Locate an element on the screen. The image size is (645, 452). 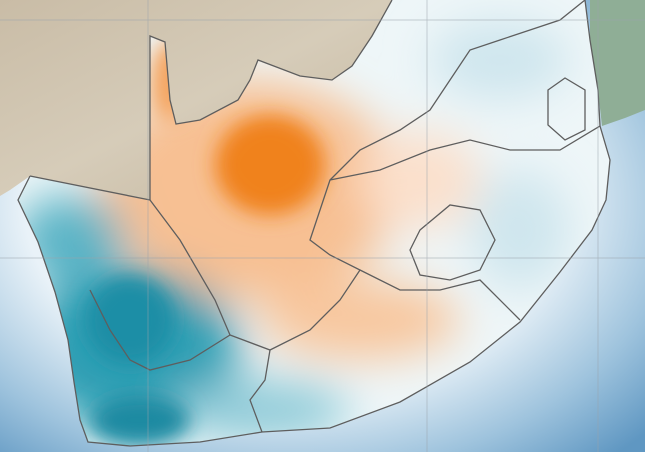
province-border is located at coordinates (465, 153).